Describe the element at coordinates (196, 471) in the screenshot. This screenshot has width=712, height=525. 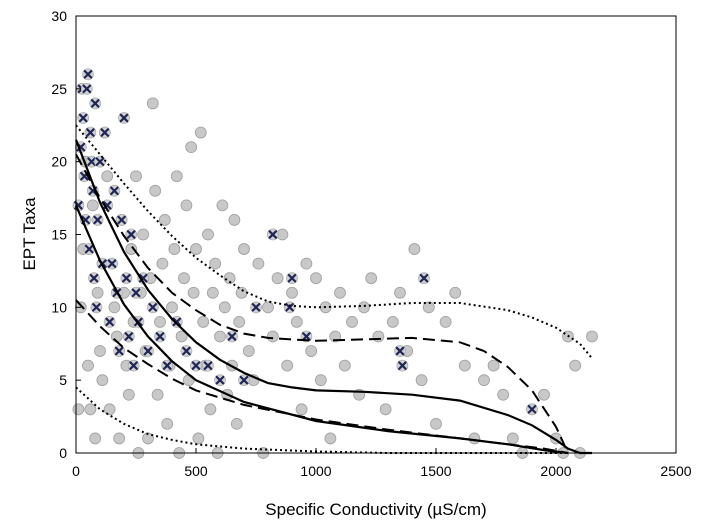
I see `x-tick-label: 500` at that location.